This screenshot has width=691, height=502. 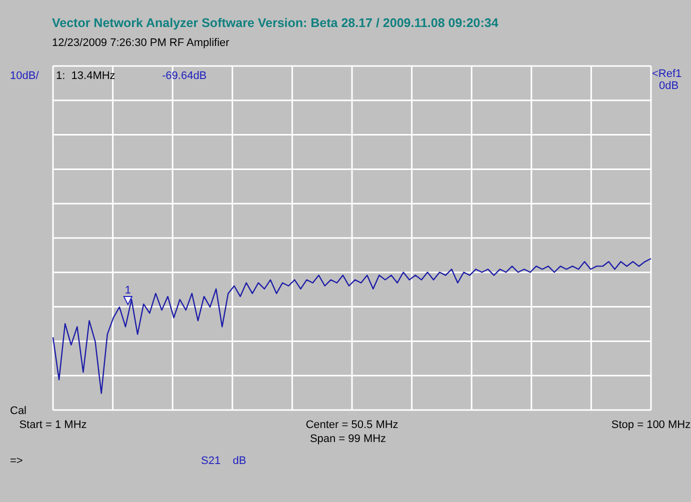 What do you see at coordinates (184, 76) in the screenshot?
I see `text: -69.64dB` at bounding box center [184, 76].